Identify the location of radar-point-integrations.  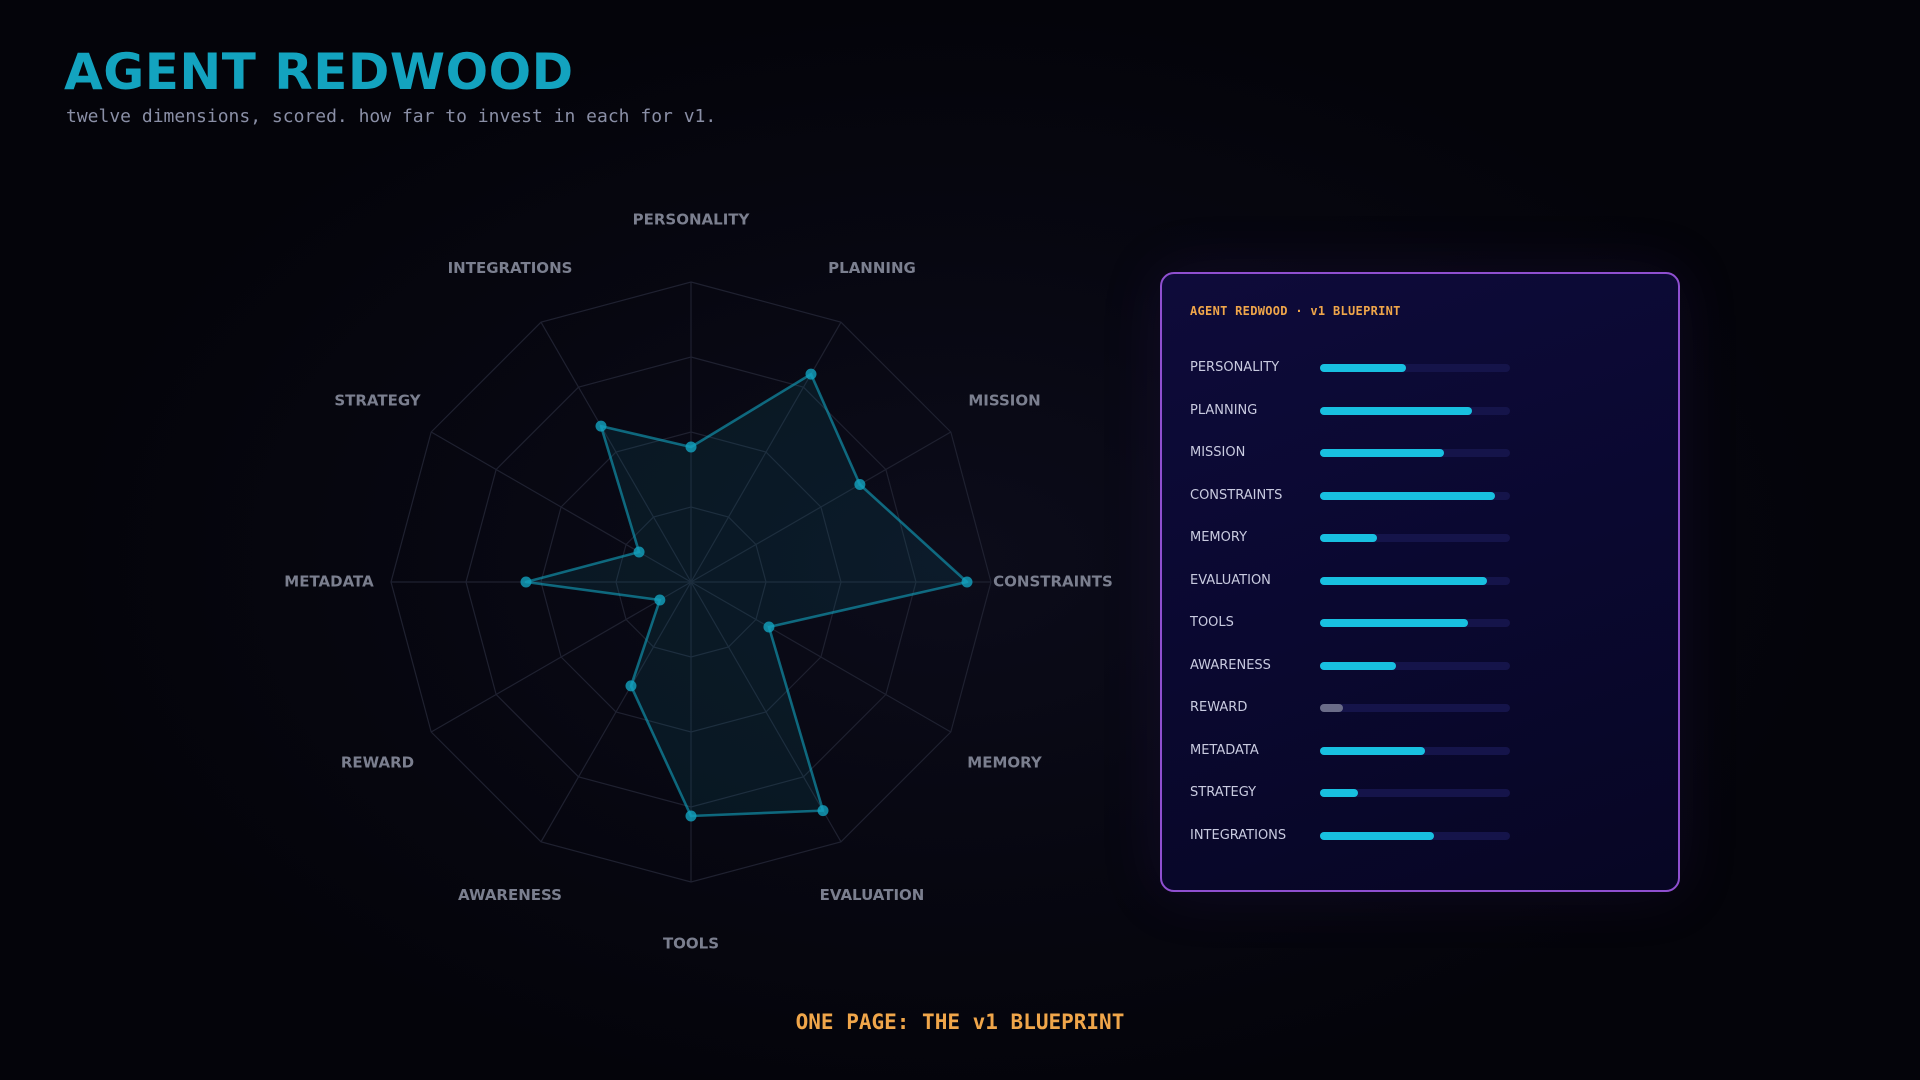
(601, 426).